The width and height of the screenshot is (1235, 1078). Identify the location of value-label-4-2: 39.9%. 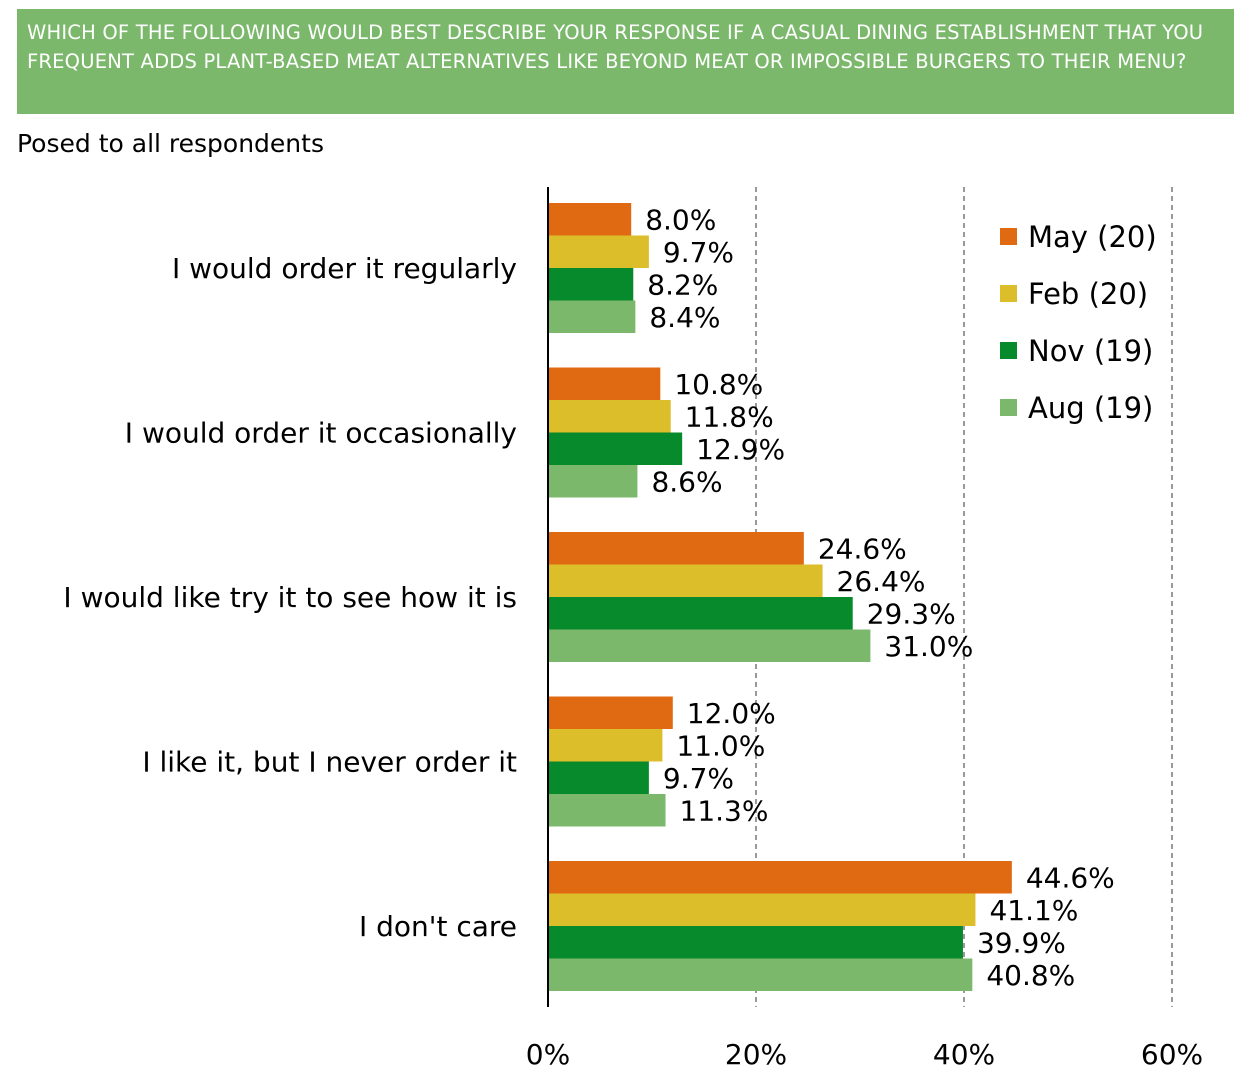
(1021, 942).